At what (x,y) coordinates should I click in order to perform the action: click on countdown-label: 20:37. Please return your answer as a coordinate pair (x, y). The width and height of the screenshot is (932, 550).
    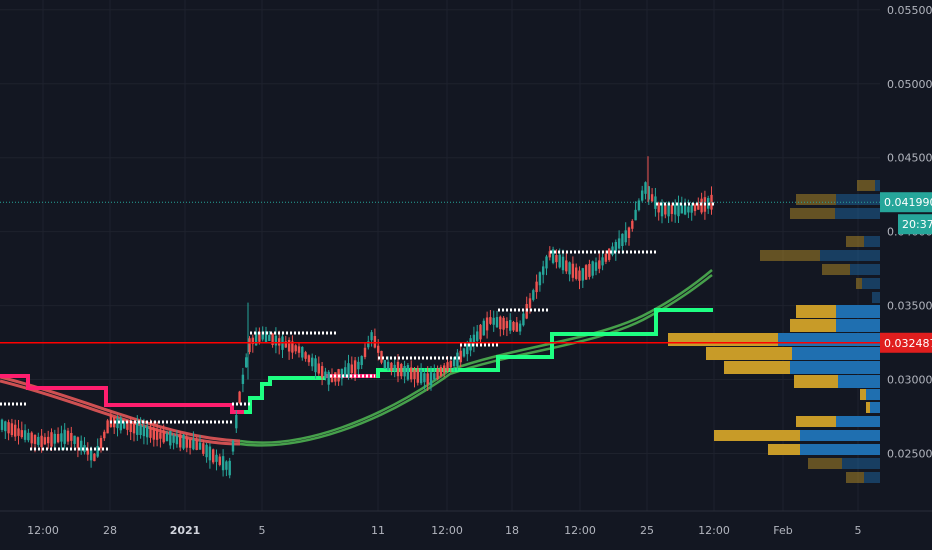
    Looking at the image, I should click on (917, 224).